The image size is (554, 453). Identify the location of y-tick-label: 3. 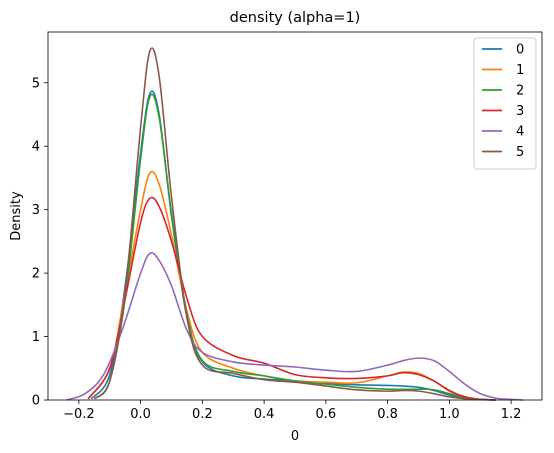
(36, 210).